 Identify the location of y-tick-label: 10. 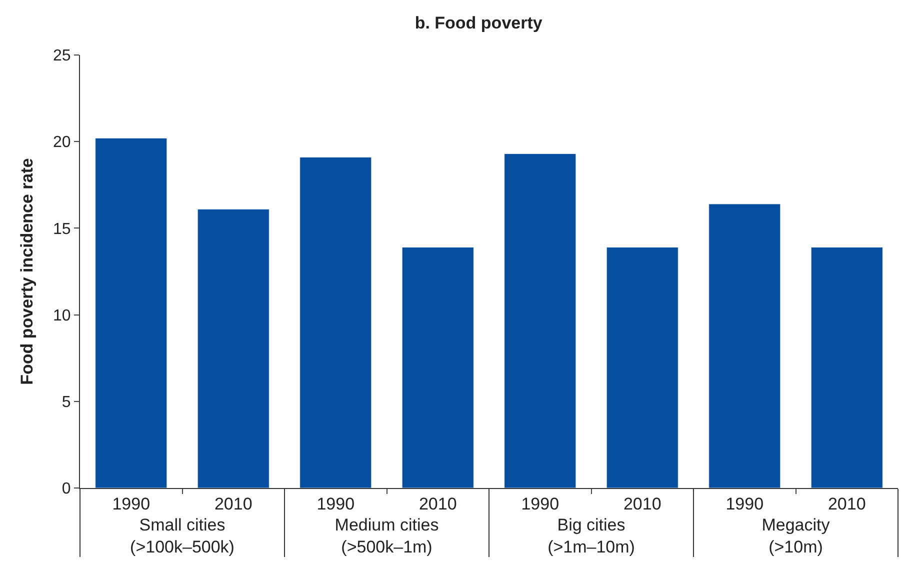
(62, 315).